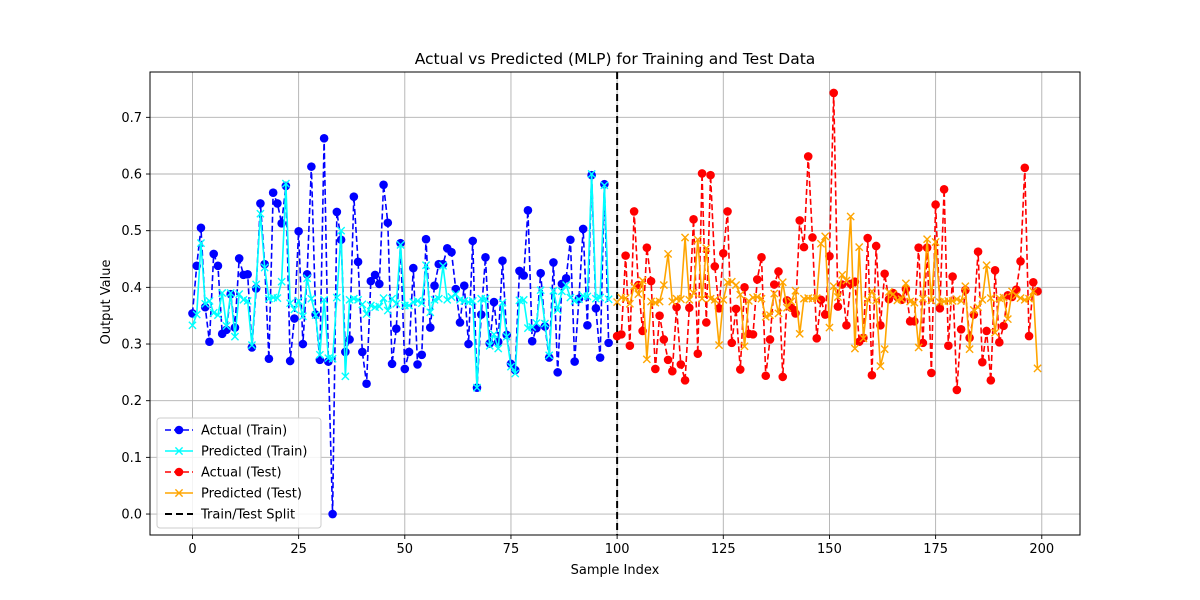  What do you see at coordinates (192, 549) in the screenshot?
I see `x-tick-label: 0` at bounding box center [192, 549].